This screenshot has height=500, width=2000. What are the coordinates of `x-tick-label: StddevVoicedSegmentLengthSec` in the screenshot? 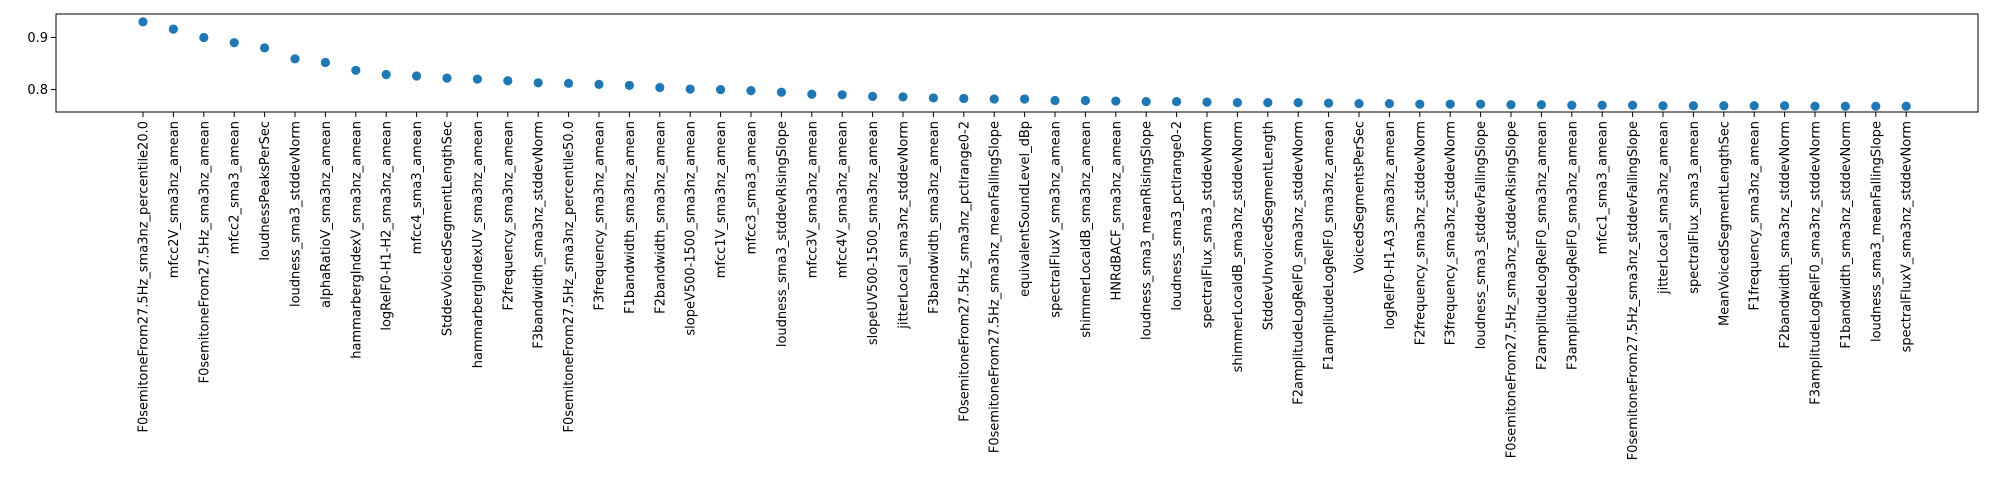 It's located at (448, 228).